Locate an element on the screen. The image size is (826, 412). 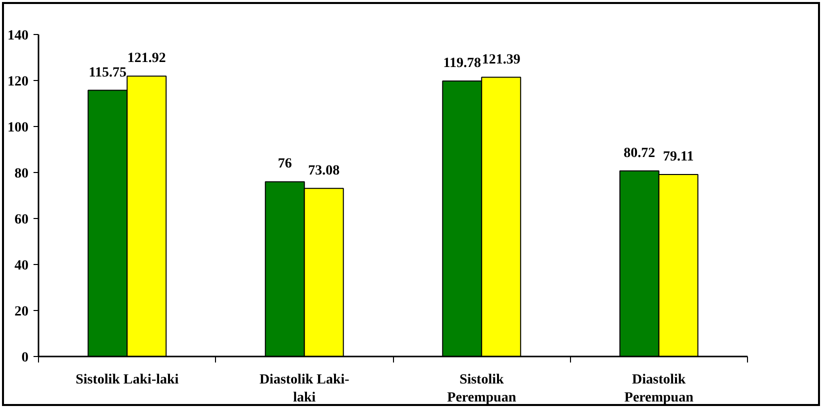
data-label: 73.08 is located at coordinates (324, 170).